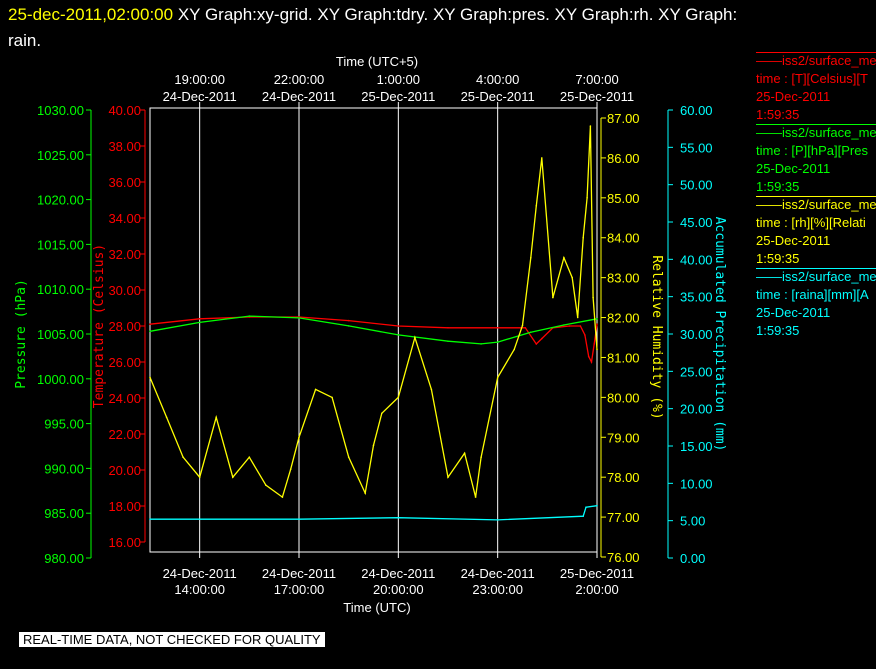 The width and height of the screenshot is (876, 669). Describe the element at coordinates (99, 326) in the screenshot. I see `y-axis-title-tdry: Temperature (Celsius)` at that location.